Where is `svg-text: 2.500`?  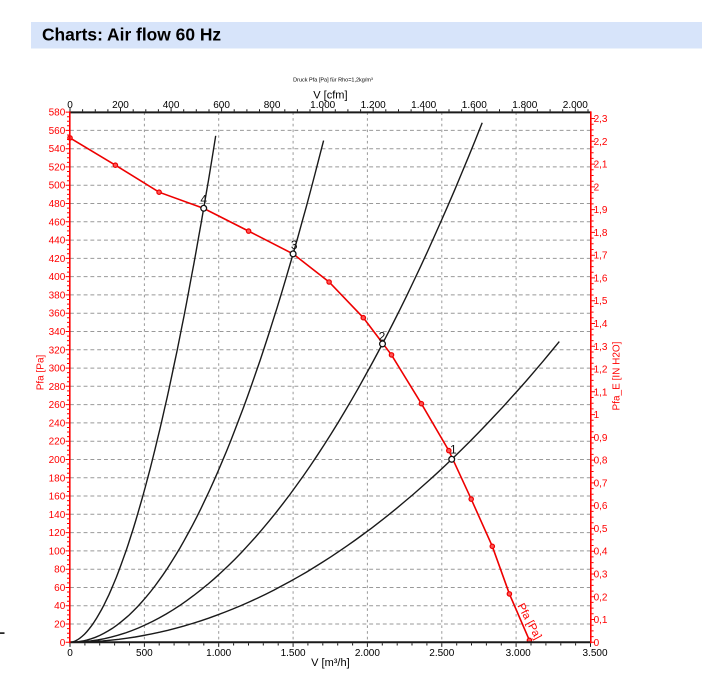
svg-text: 2.500 is located at coordinates (441, 653).